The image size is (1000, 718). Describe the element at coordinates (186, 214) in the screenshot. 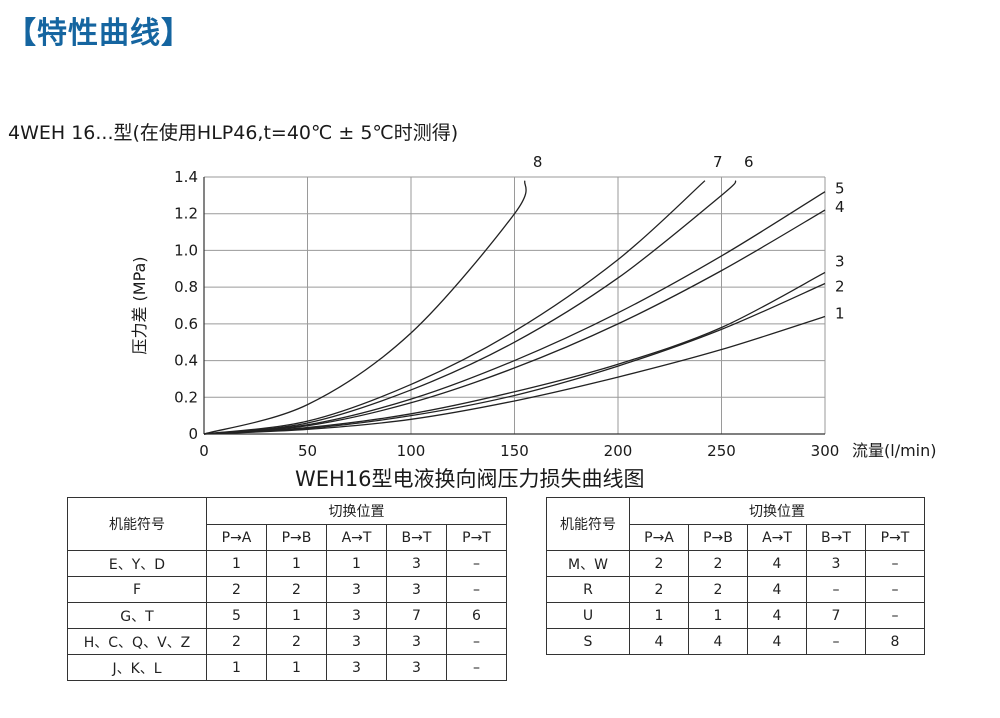

I see `y-tick-label: 1.2` at that location.